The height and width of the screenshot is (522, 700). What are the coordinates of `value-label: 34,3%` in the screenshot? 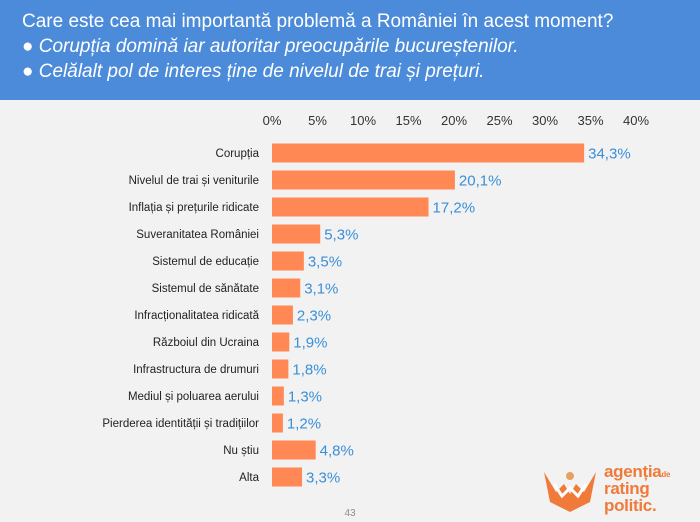 It's located at (609, 154).